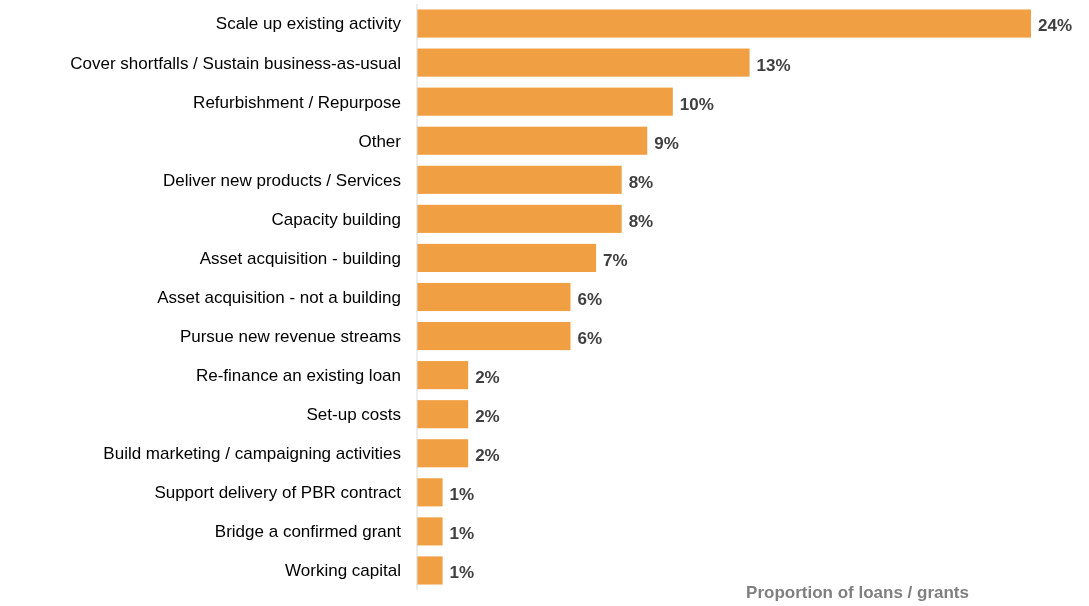 The width and height of the screenshot is (1089, 606). Describe the element at coordinates (336, 219) in the screenshot. I see `y-tick-label: Capacity building` at that location.